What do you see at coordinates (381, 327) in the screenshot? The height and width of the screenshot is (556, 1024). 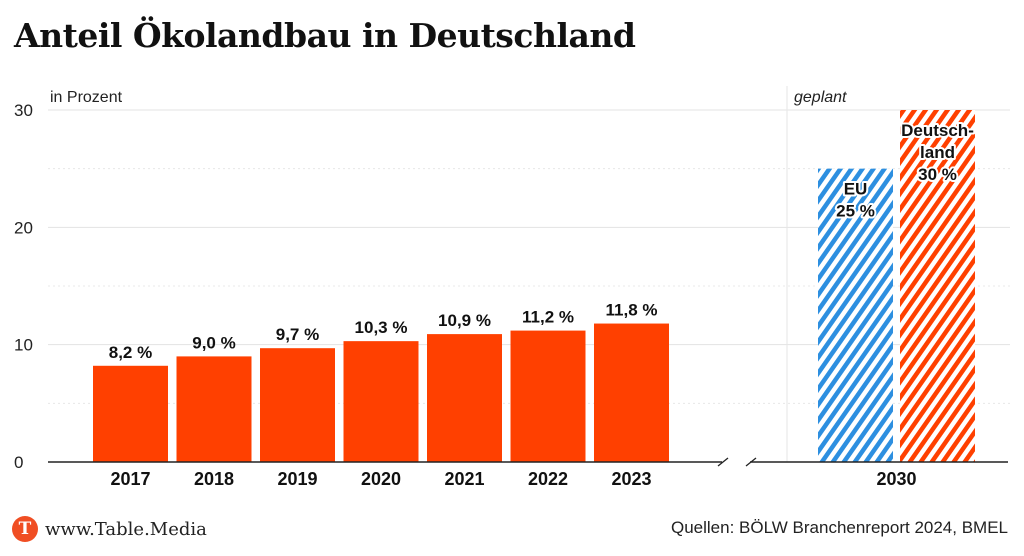 I see `bar-value-label: 10,3 %` at bounding box center [381, 327].